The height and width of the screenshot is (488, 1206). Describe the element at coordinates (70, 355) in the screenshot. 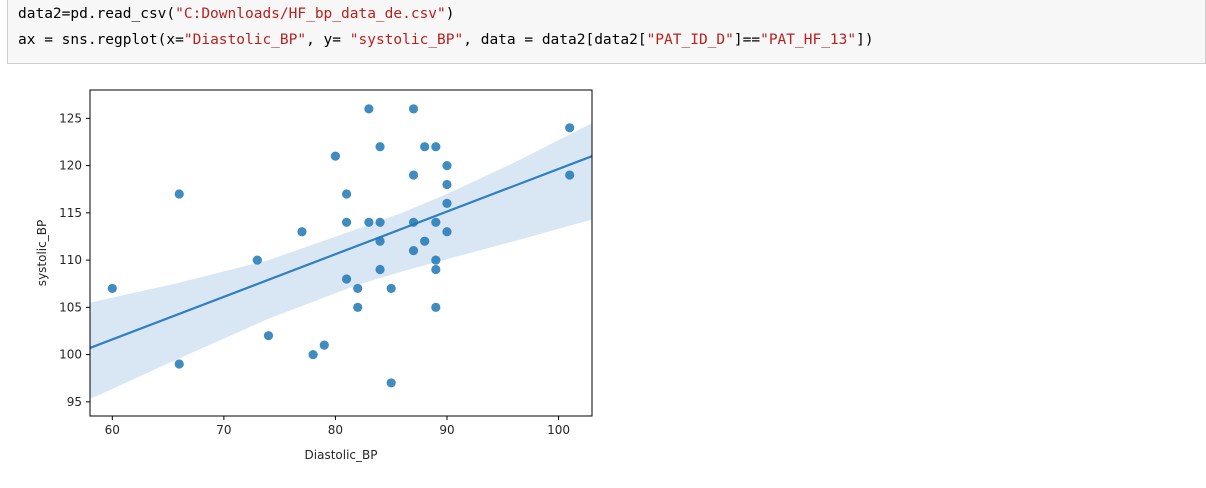

I see `y-tick-label: 100` at that location.